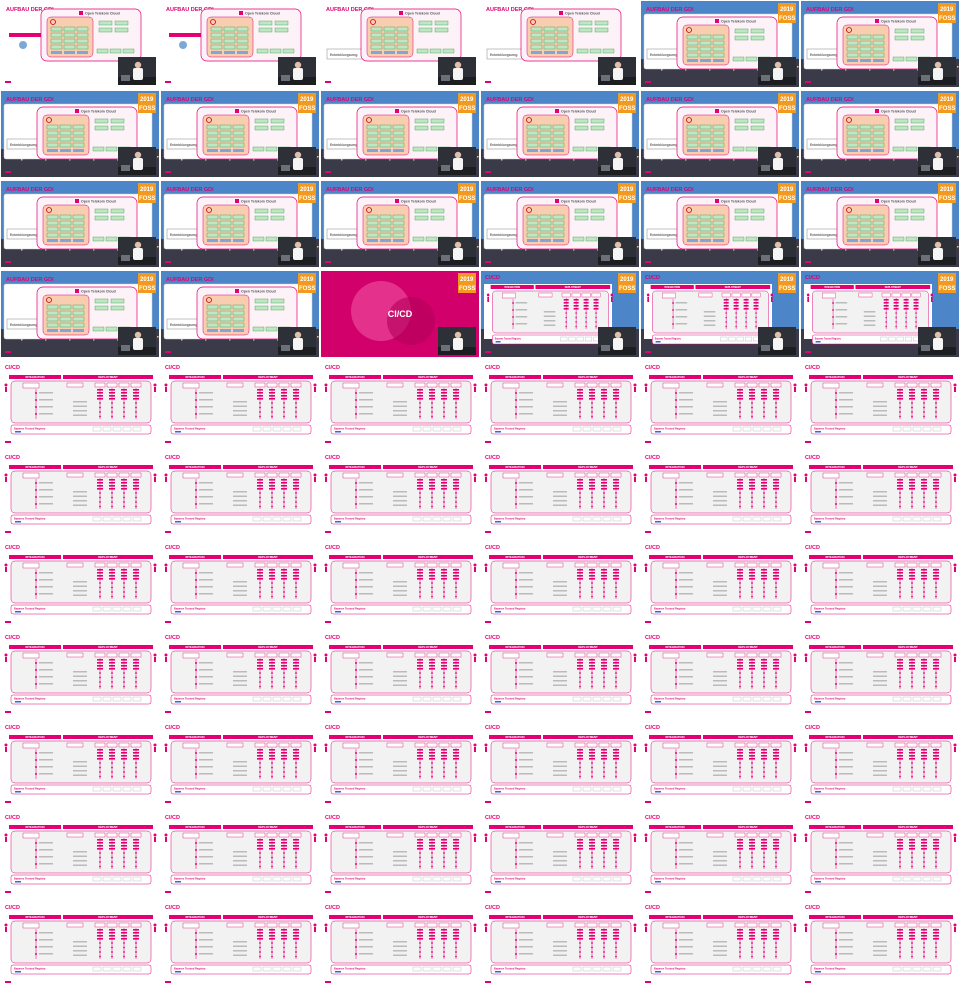 The image size is (960, 990). I want to click on deployment-header, so click(268, 647).